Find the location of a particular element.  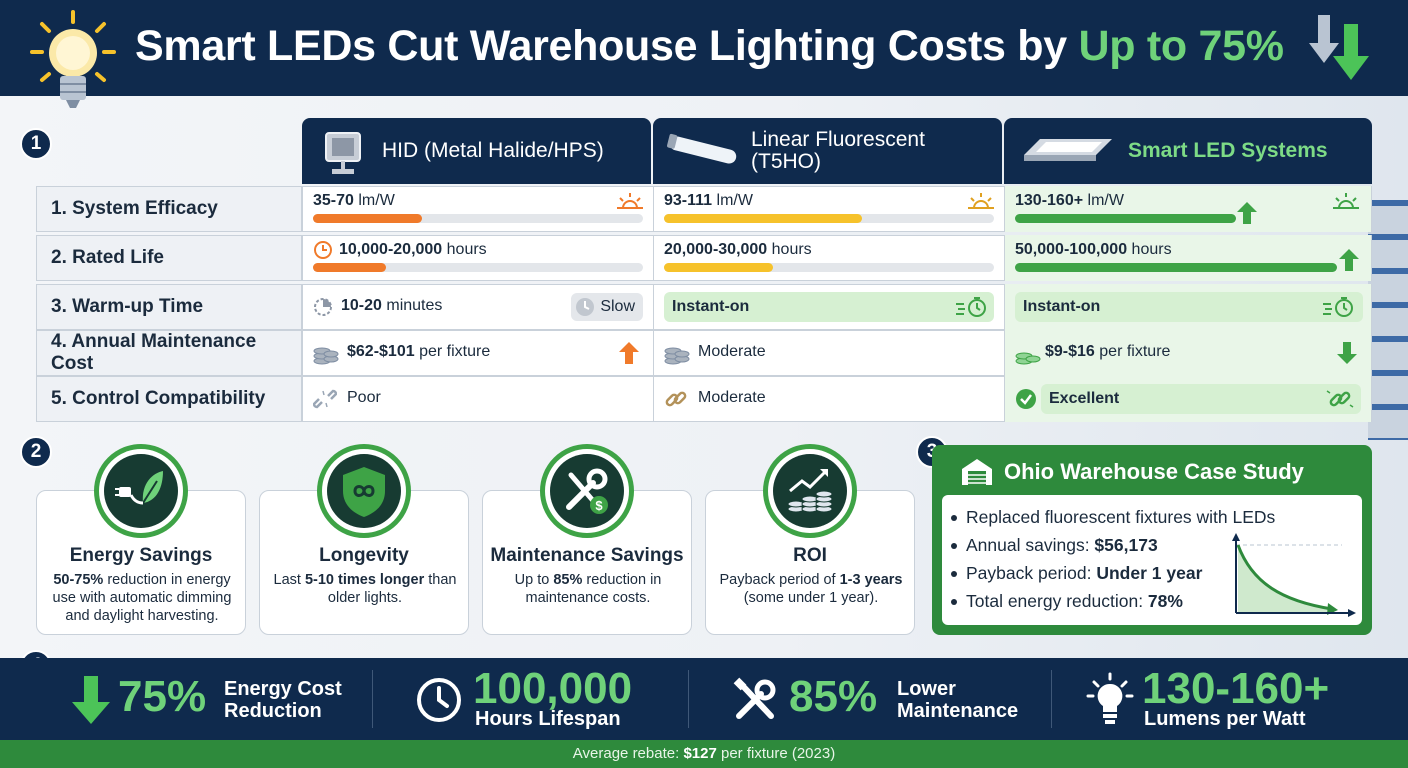

column-label-led: Smart LED Systems is located at coordinates (1228, 150).